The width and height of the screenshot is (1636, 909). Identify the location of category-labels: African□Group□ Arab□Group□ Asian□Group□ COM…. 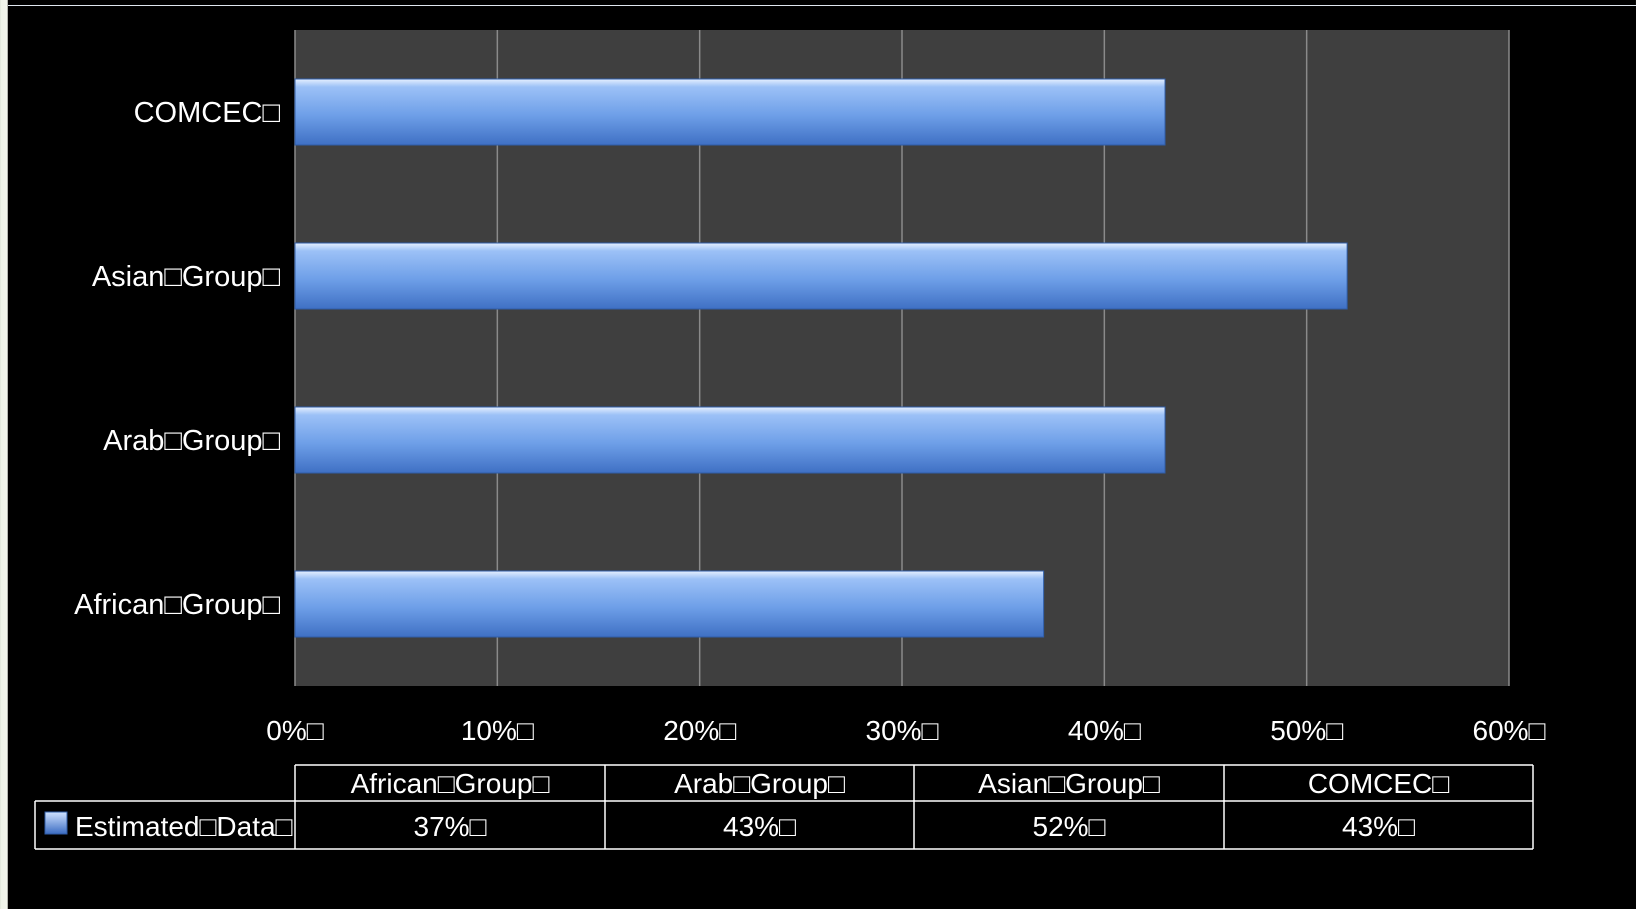
(177, 359).